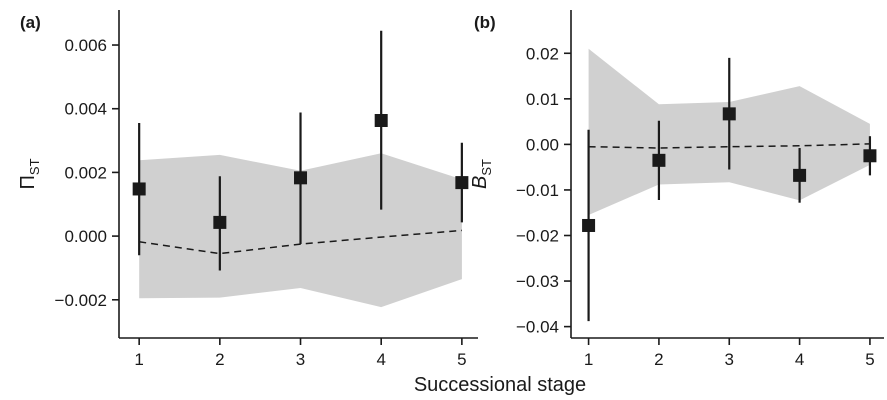 The image size is (887, 400). What do you see at coordinates (461, 359) in the screenshot?
I see `x-tick-label-a-5: 5` at bounding box center [461, 359].